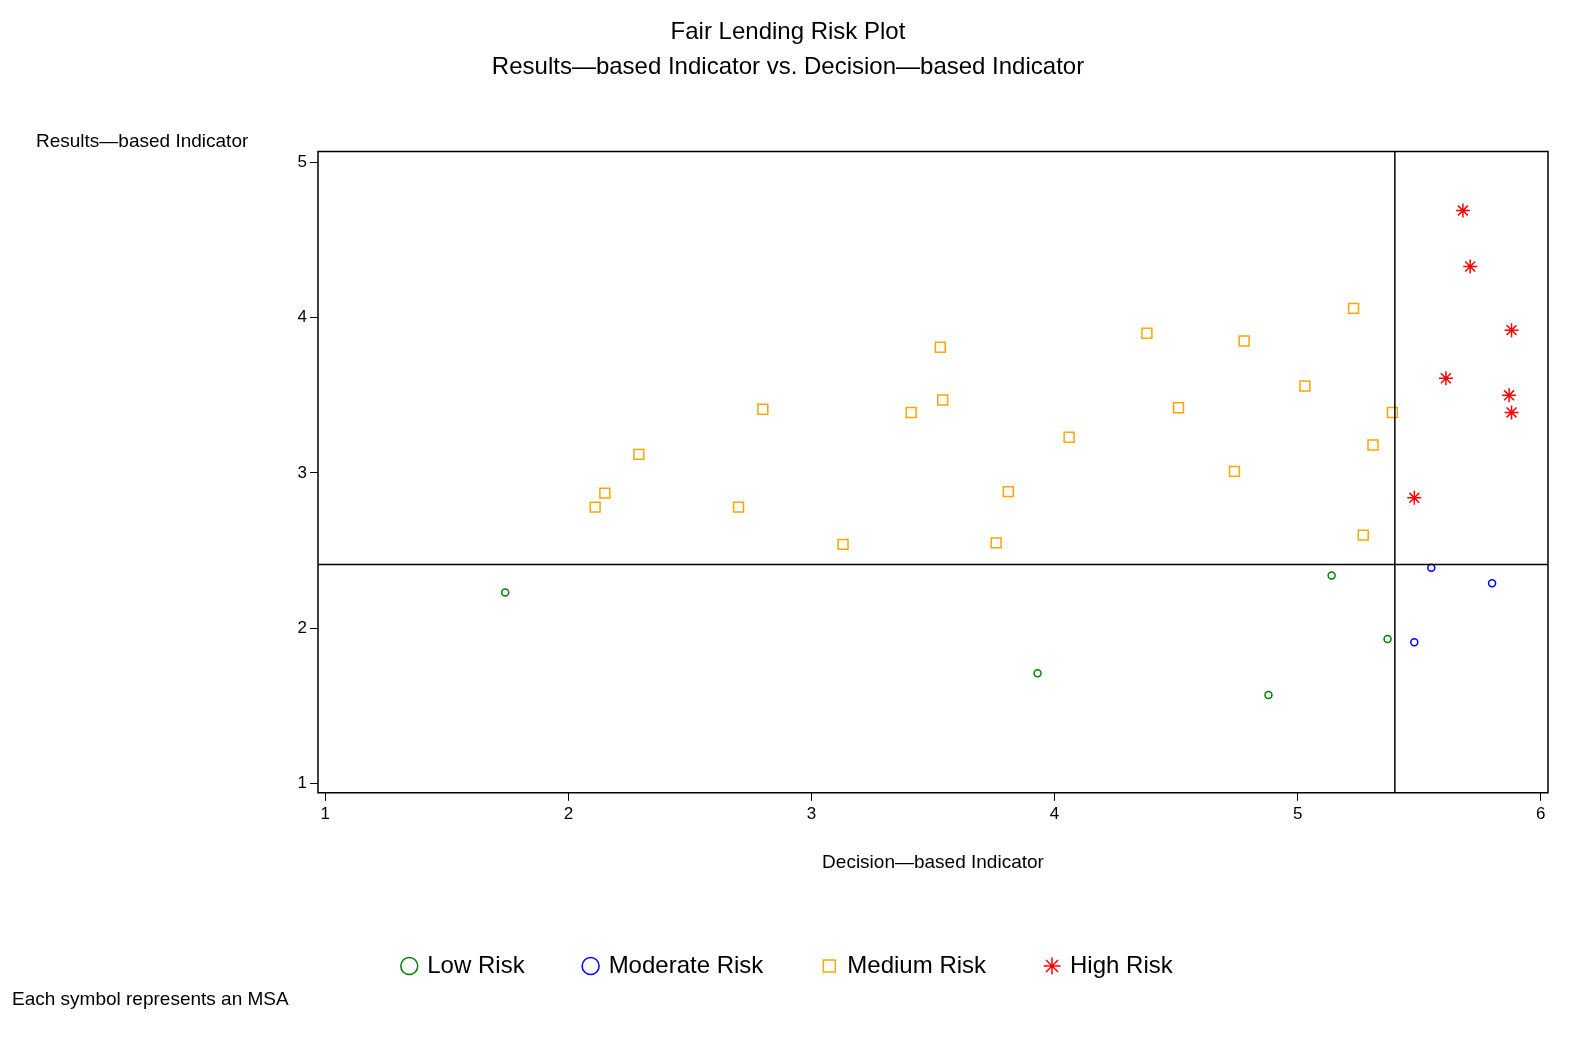 The width and height of the screenshot is (1584, 1040). I want to click on y-tick-label: 5, so click(302, 162).